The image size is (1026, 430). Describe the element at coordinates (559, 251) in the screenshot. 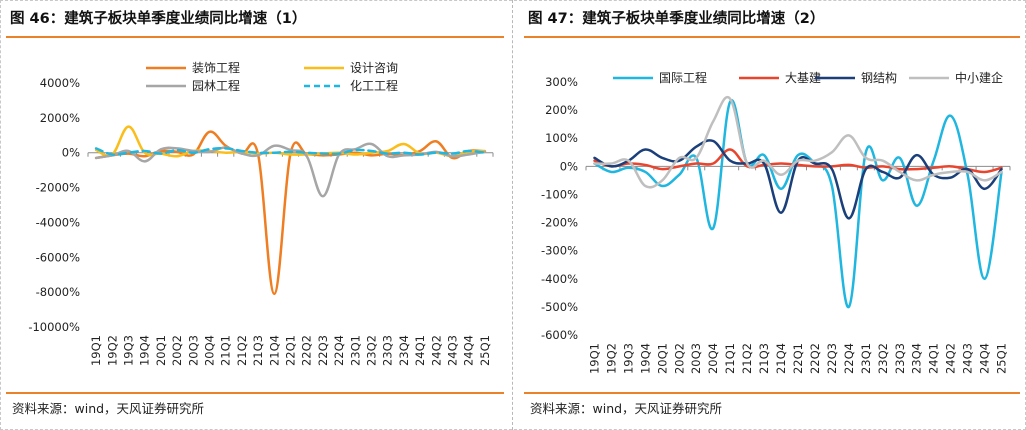

I see `y-tick-label: -300%` at that location.